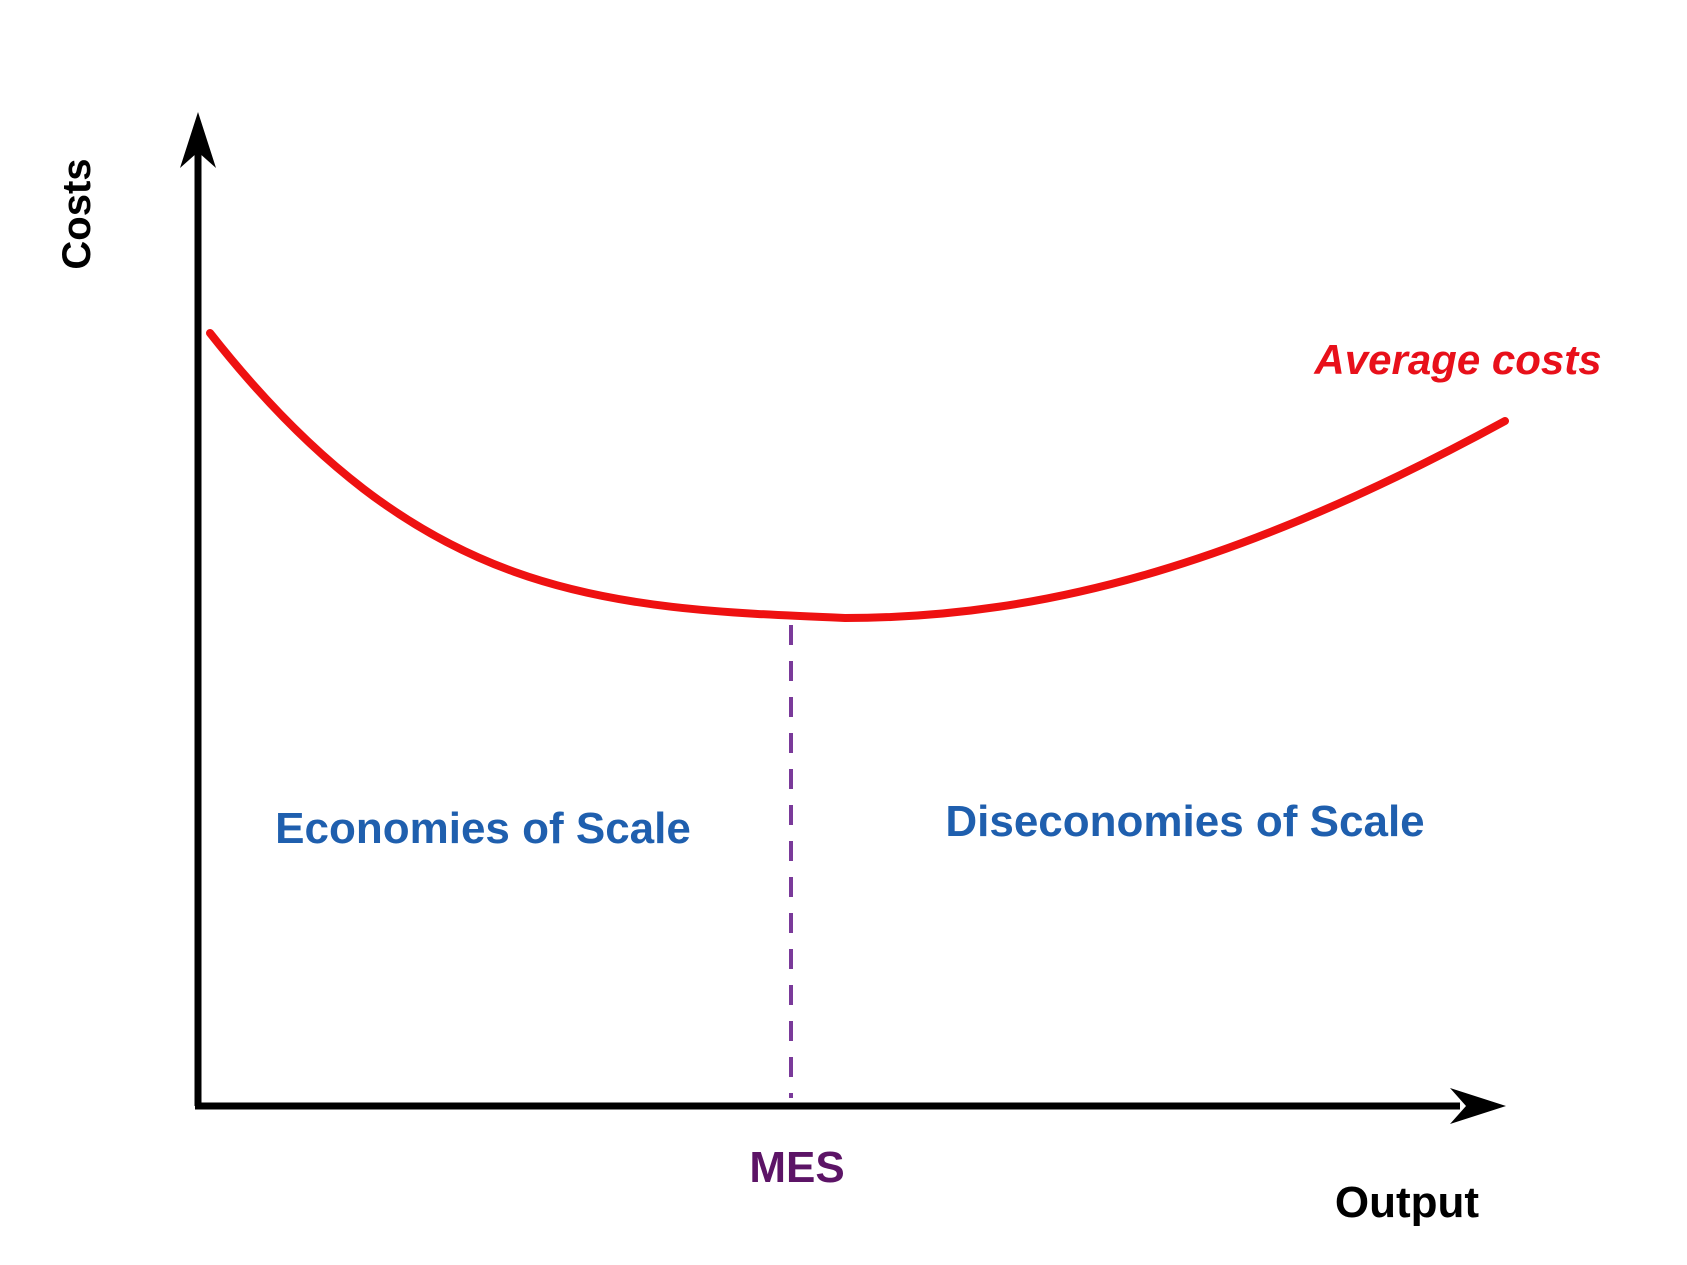 The width and height of the screenshot is (1687, 1265). I want to click on x-axis-arrowhead, so click(1478, 1106).